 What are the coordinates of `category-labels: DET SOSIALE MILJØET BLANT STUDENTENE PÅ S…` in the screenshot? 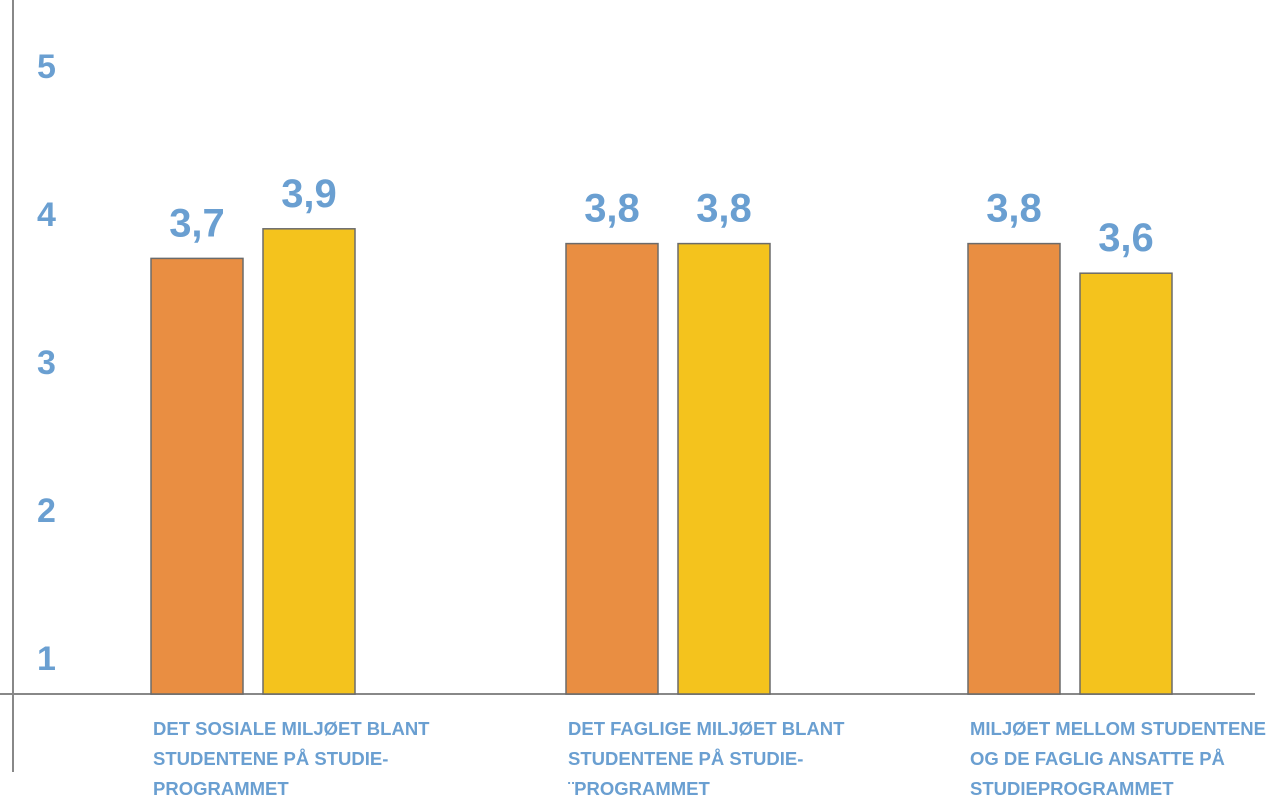 It's located at (709, 758).